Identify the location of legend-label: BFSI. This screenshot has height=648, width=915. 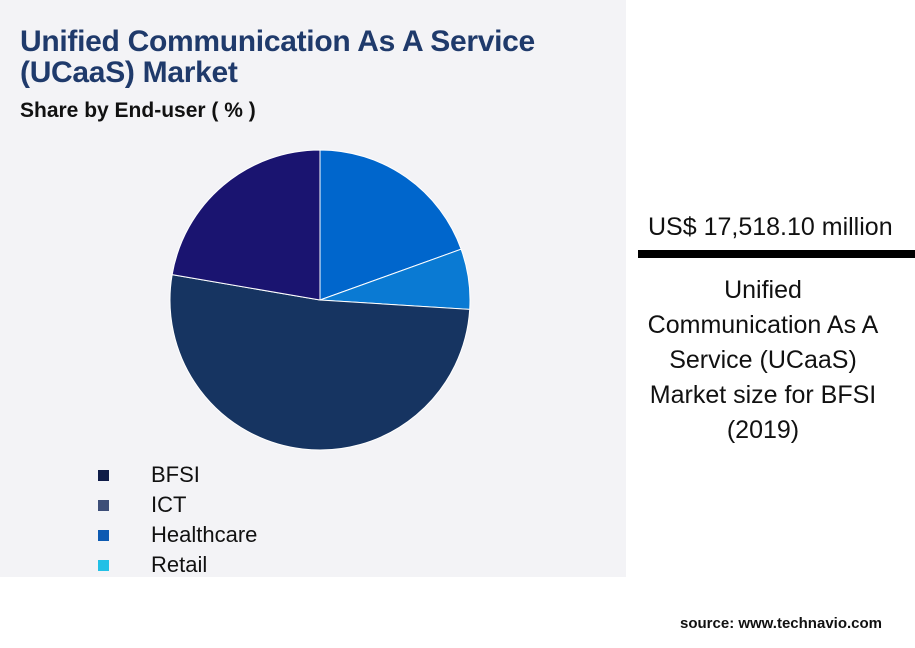
(175, 474).